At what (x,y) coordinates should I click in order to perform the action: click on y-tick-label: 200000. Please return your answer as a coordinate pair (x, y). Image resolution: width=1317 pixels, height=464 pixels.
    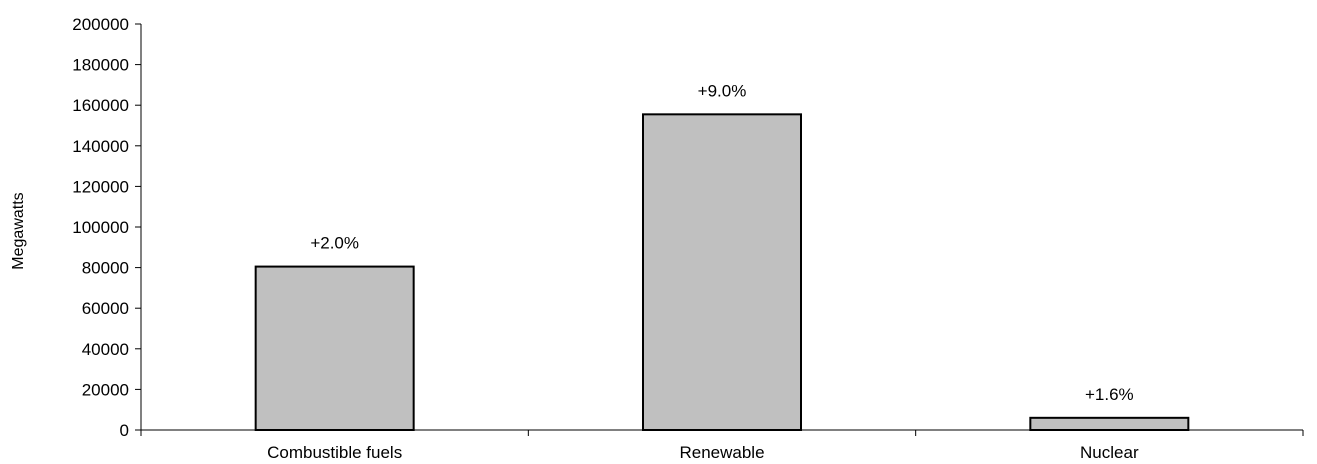
    Looking at the image, I should click on (100, 24).